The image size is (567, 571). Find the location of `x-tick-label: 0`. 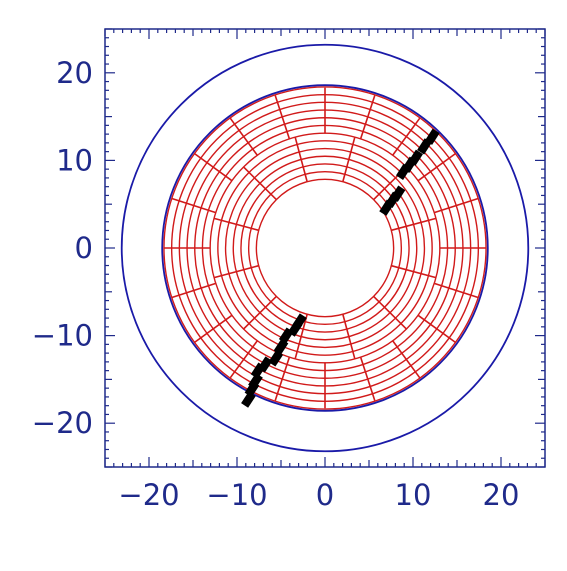

x-tick-label: 0 is located at coordinates (325, 495).